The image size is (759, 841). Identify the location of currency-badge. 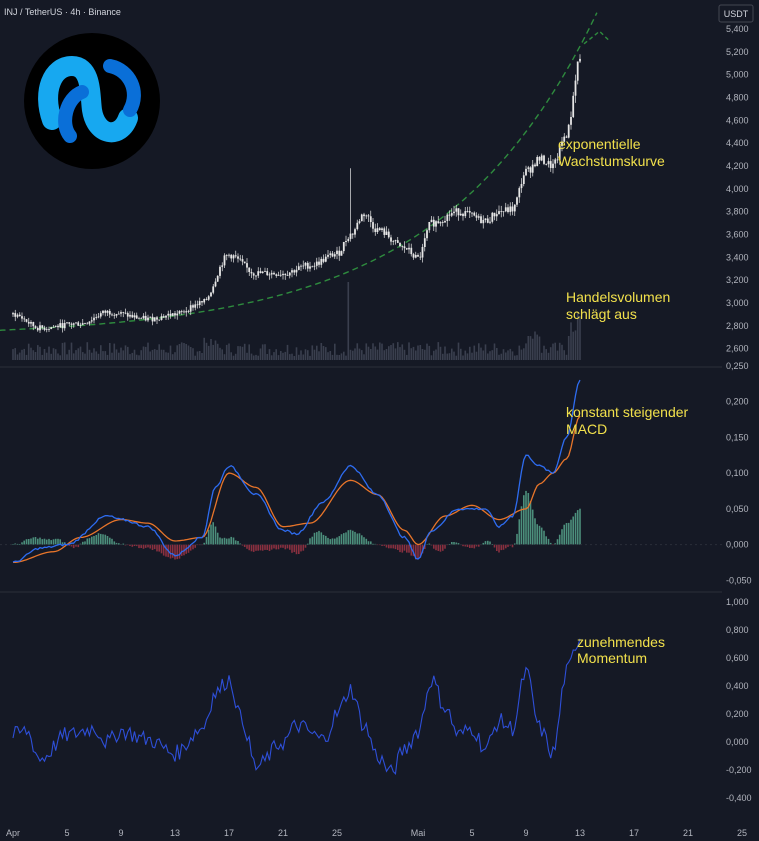
(736, 13).